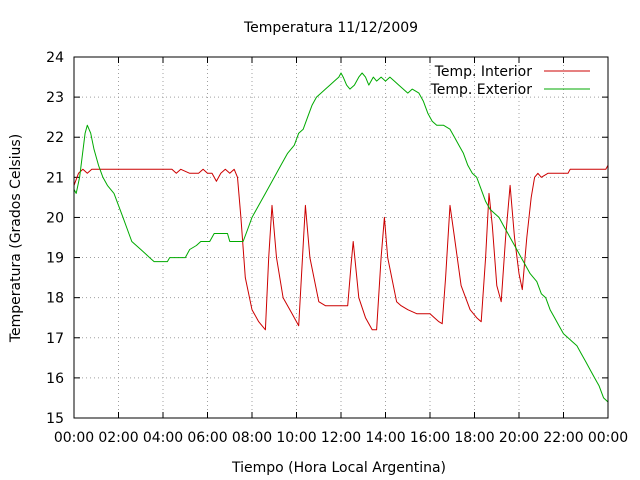 This screenshot has height=480, width=640. I want to click on y-tick-label: 23, so click(55, 98).